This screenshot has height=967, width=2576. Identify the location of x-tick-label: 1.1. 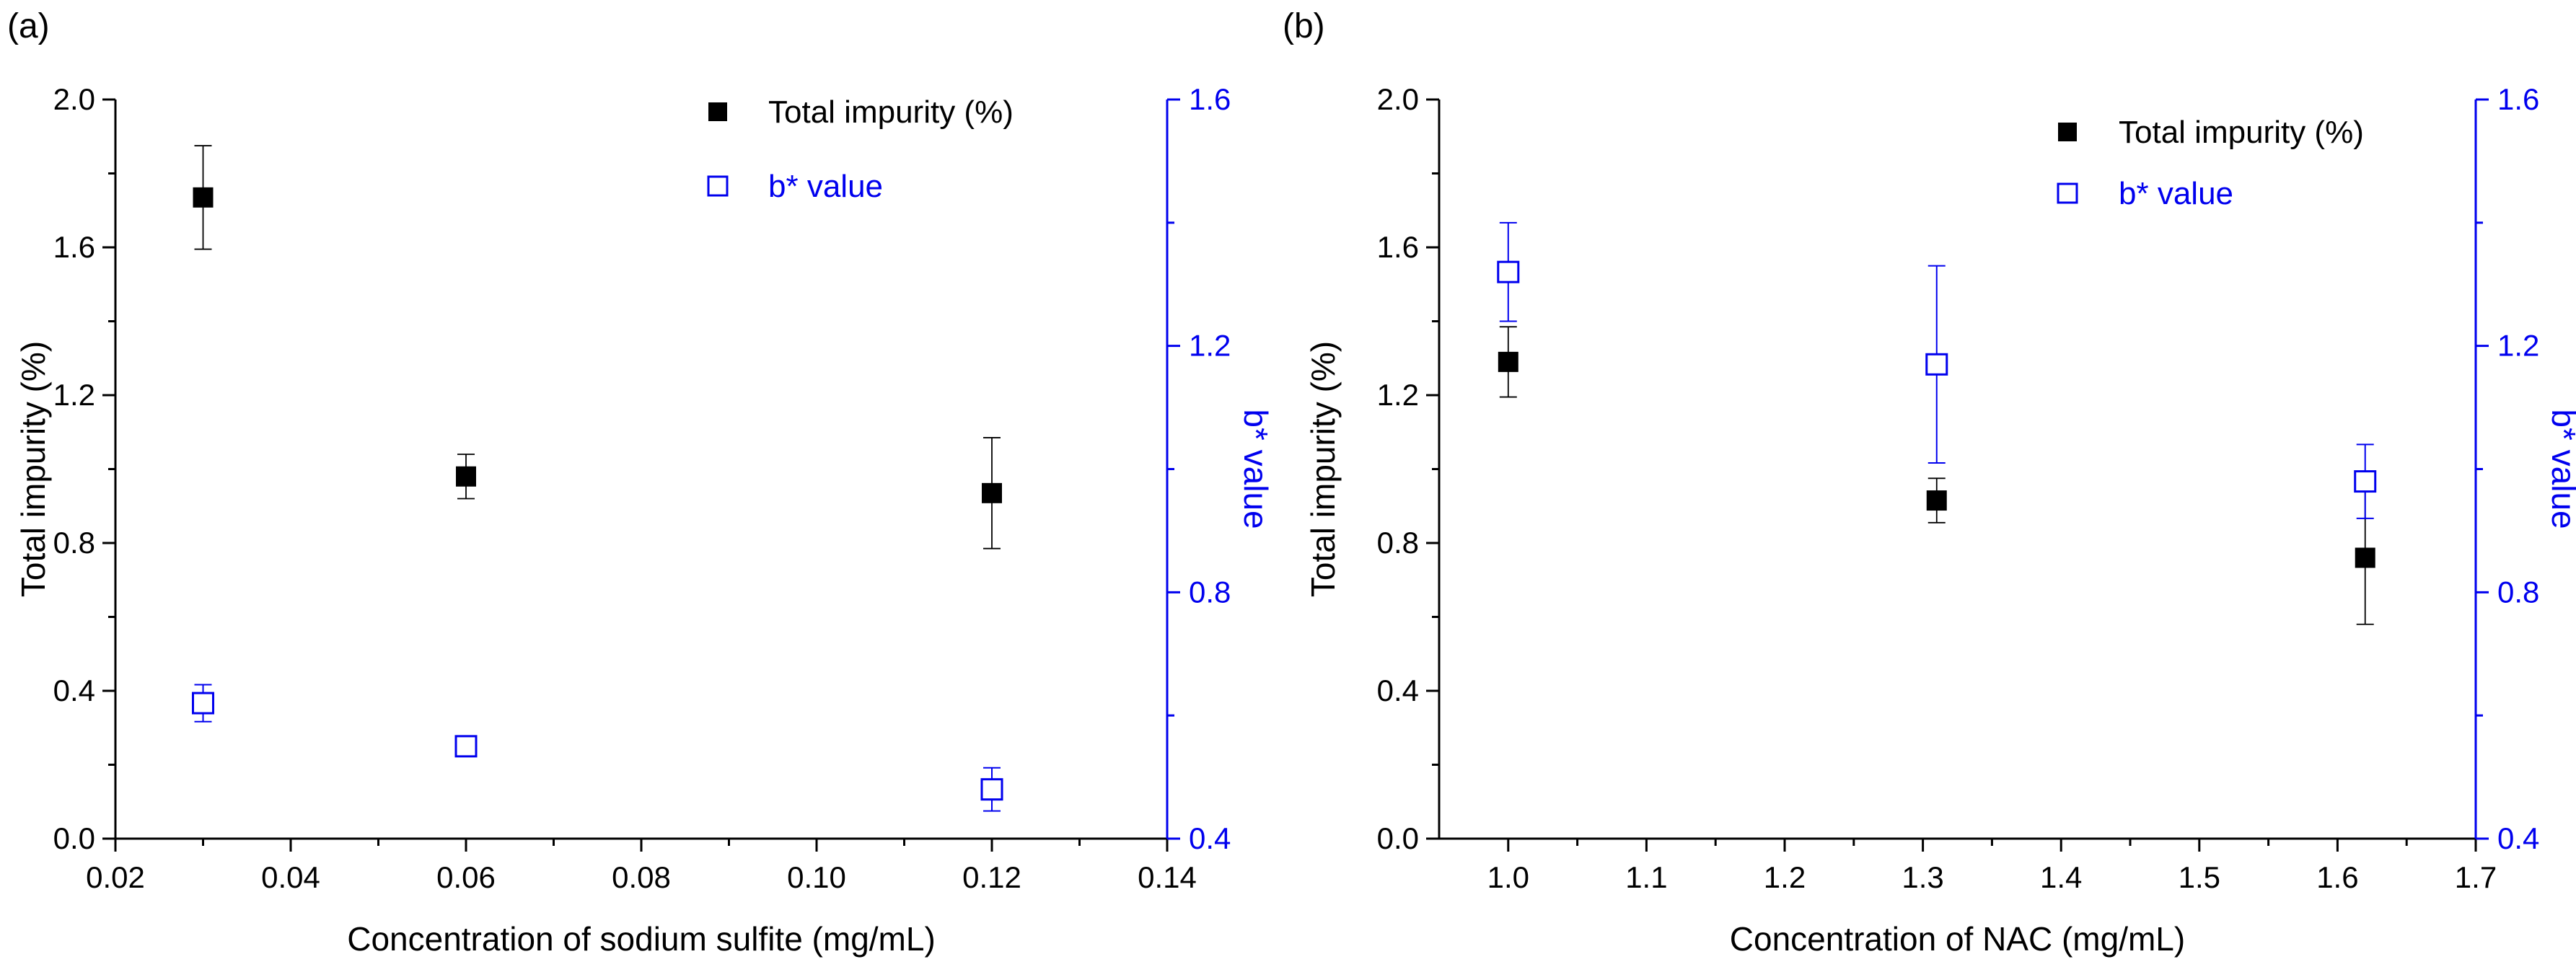
(1646, 877).